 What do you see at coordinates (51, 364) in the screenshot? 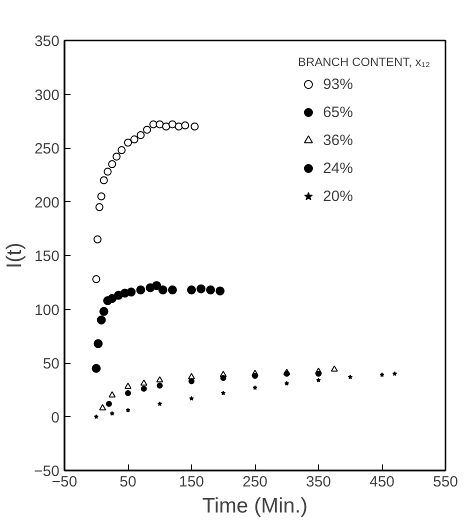
I see `y-tick-label: 50` at bounding box center [51, 364].